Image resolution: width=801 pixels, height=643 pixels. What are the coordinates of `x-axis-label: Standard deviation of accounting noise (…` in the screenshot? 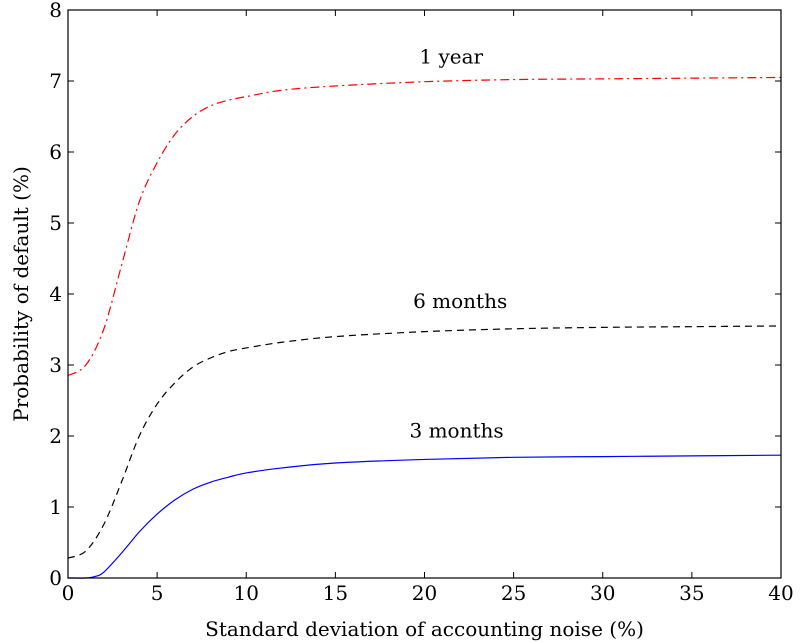 It's located at (424, 629).